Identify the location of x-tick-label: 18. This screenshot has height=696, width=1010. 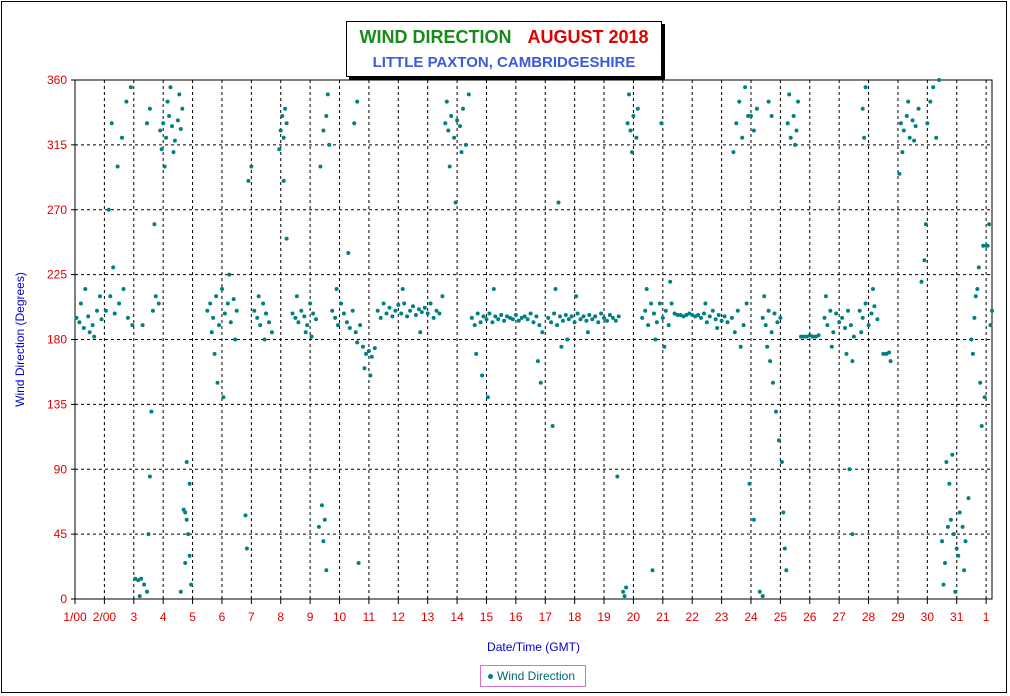
(575, 617).